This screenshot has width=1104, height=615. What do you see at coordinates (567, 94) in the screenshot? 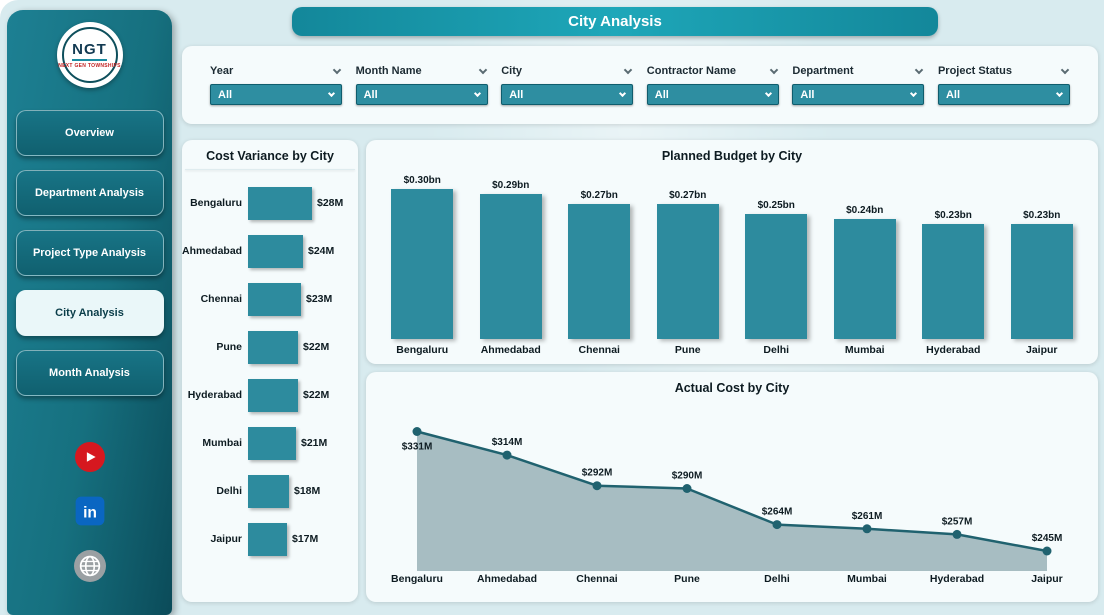
I see `filter-select-city: All` at bounding box center [567, 94].